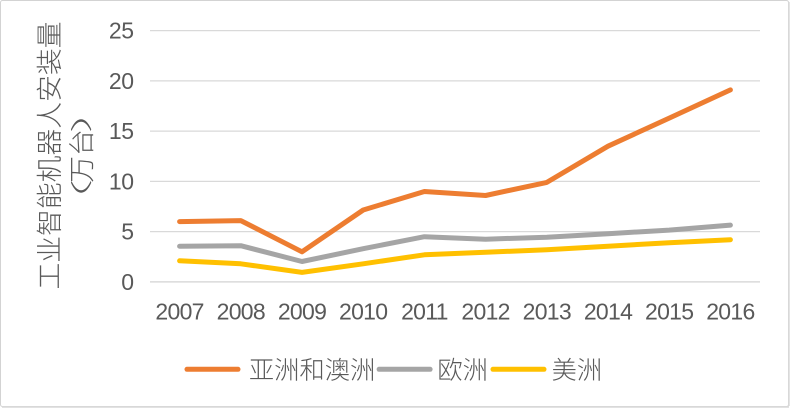 This screenshot has height=413, width=790. I want to click on svg-text: 15, so click(121, 131).